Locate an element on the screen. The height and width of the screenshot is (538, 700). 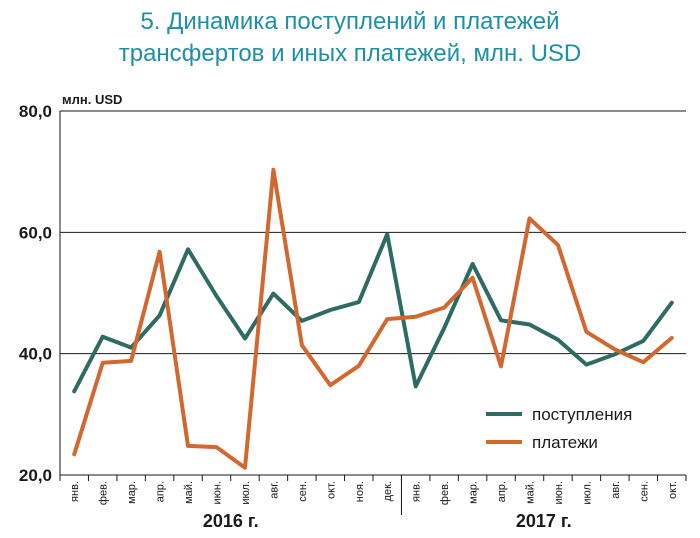
legend-label: платежи is located at coordinates (565, 442).